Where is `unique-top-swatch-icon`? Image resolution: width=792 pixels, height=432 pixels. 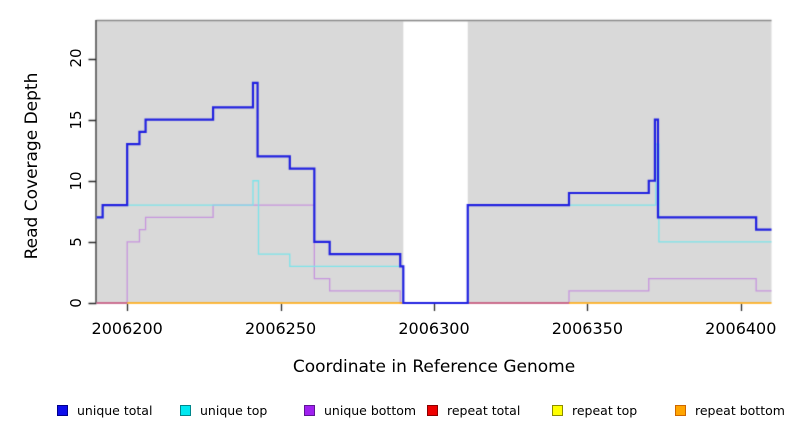 unique-top-swatch-icon is located at coordinates (185, 410).